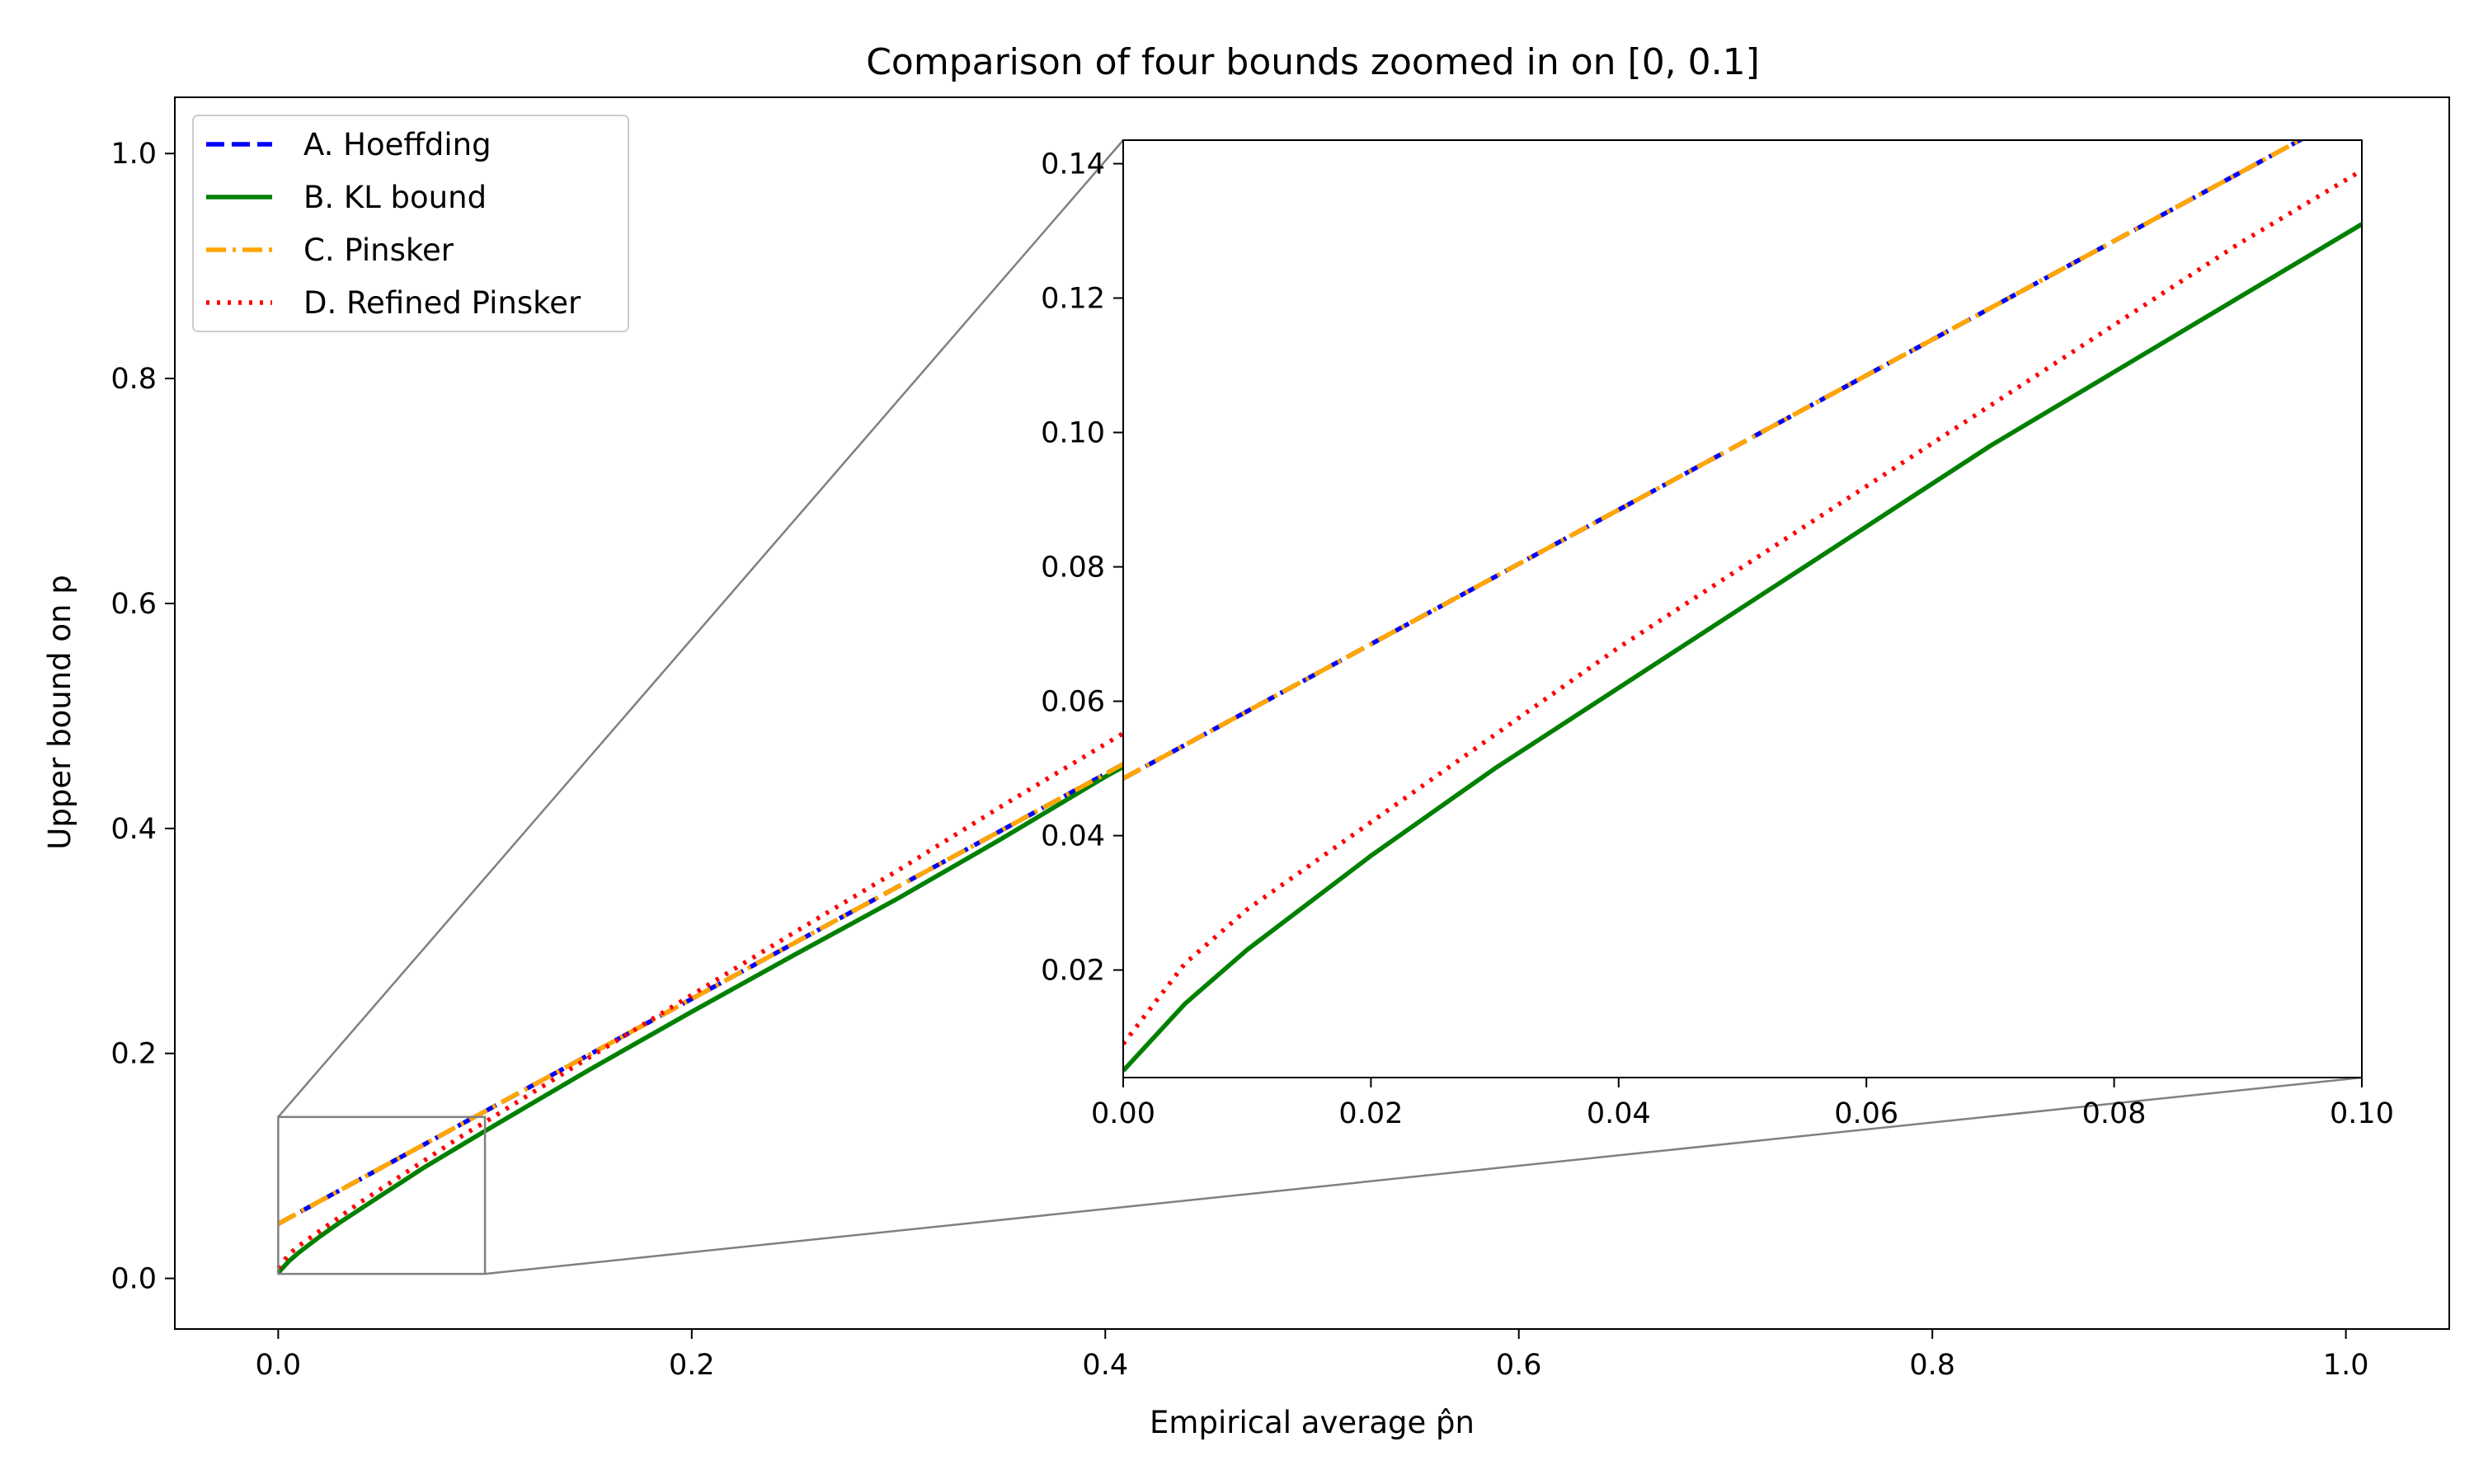  What do you see at coordinates (143, 717) in the screenshot?
I see `main-y-ticks: 0.0 0.2 0.4 0.6 0.8 1.0` at bounding box center [143, 717].